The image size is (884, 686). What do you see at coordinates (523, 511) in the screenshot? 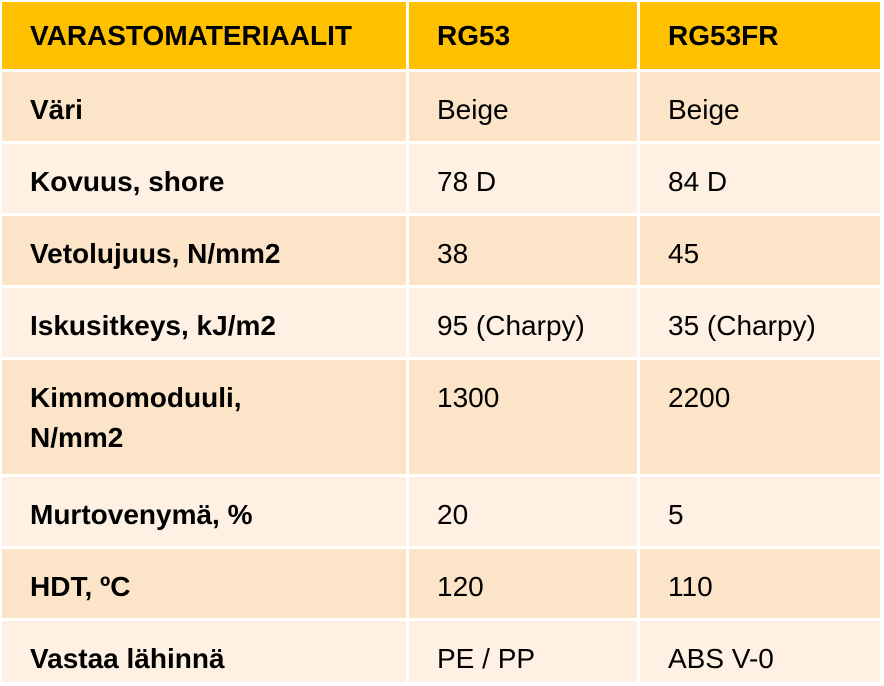
I see `row-value-rg53-elongation: 20` at bounding box center [523, 511].